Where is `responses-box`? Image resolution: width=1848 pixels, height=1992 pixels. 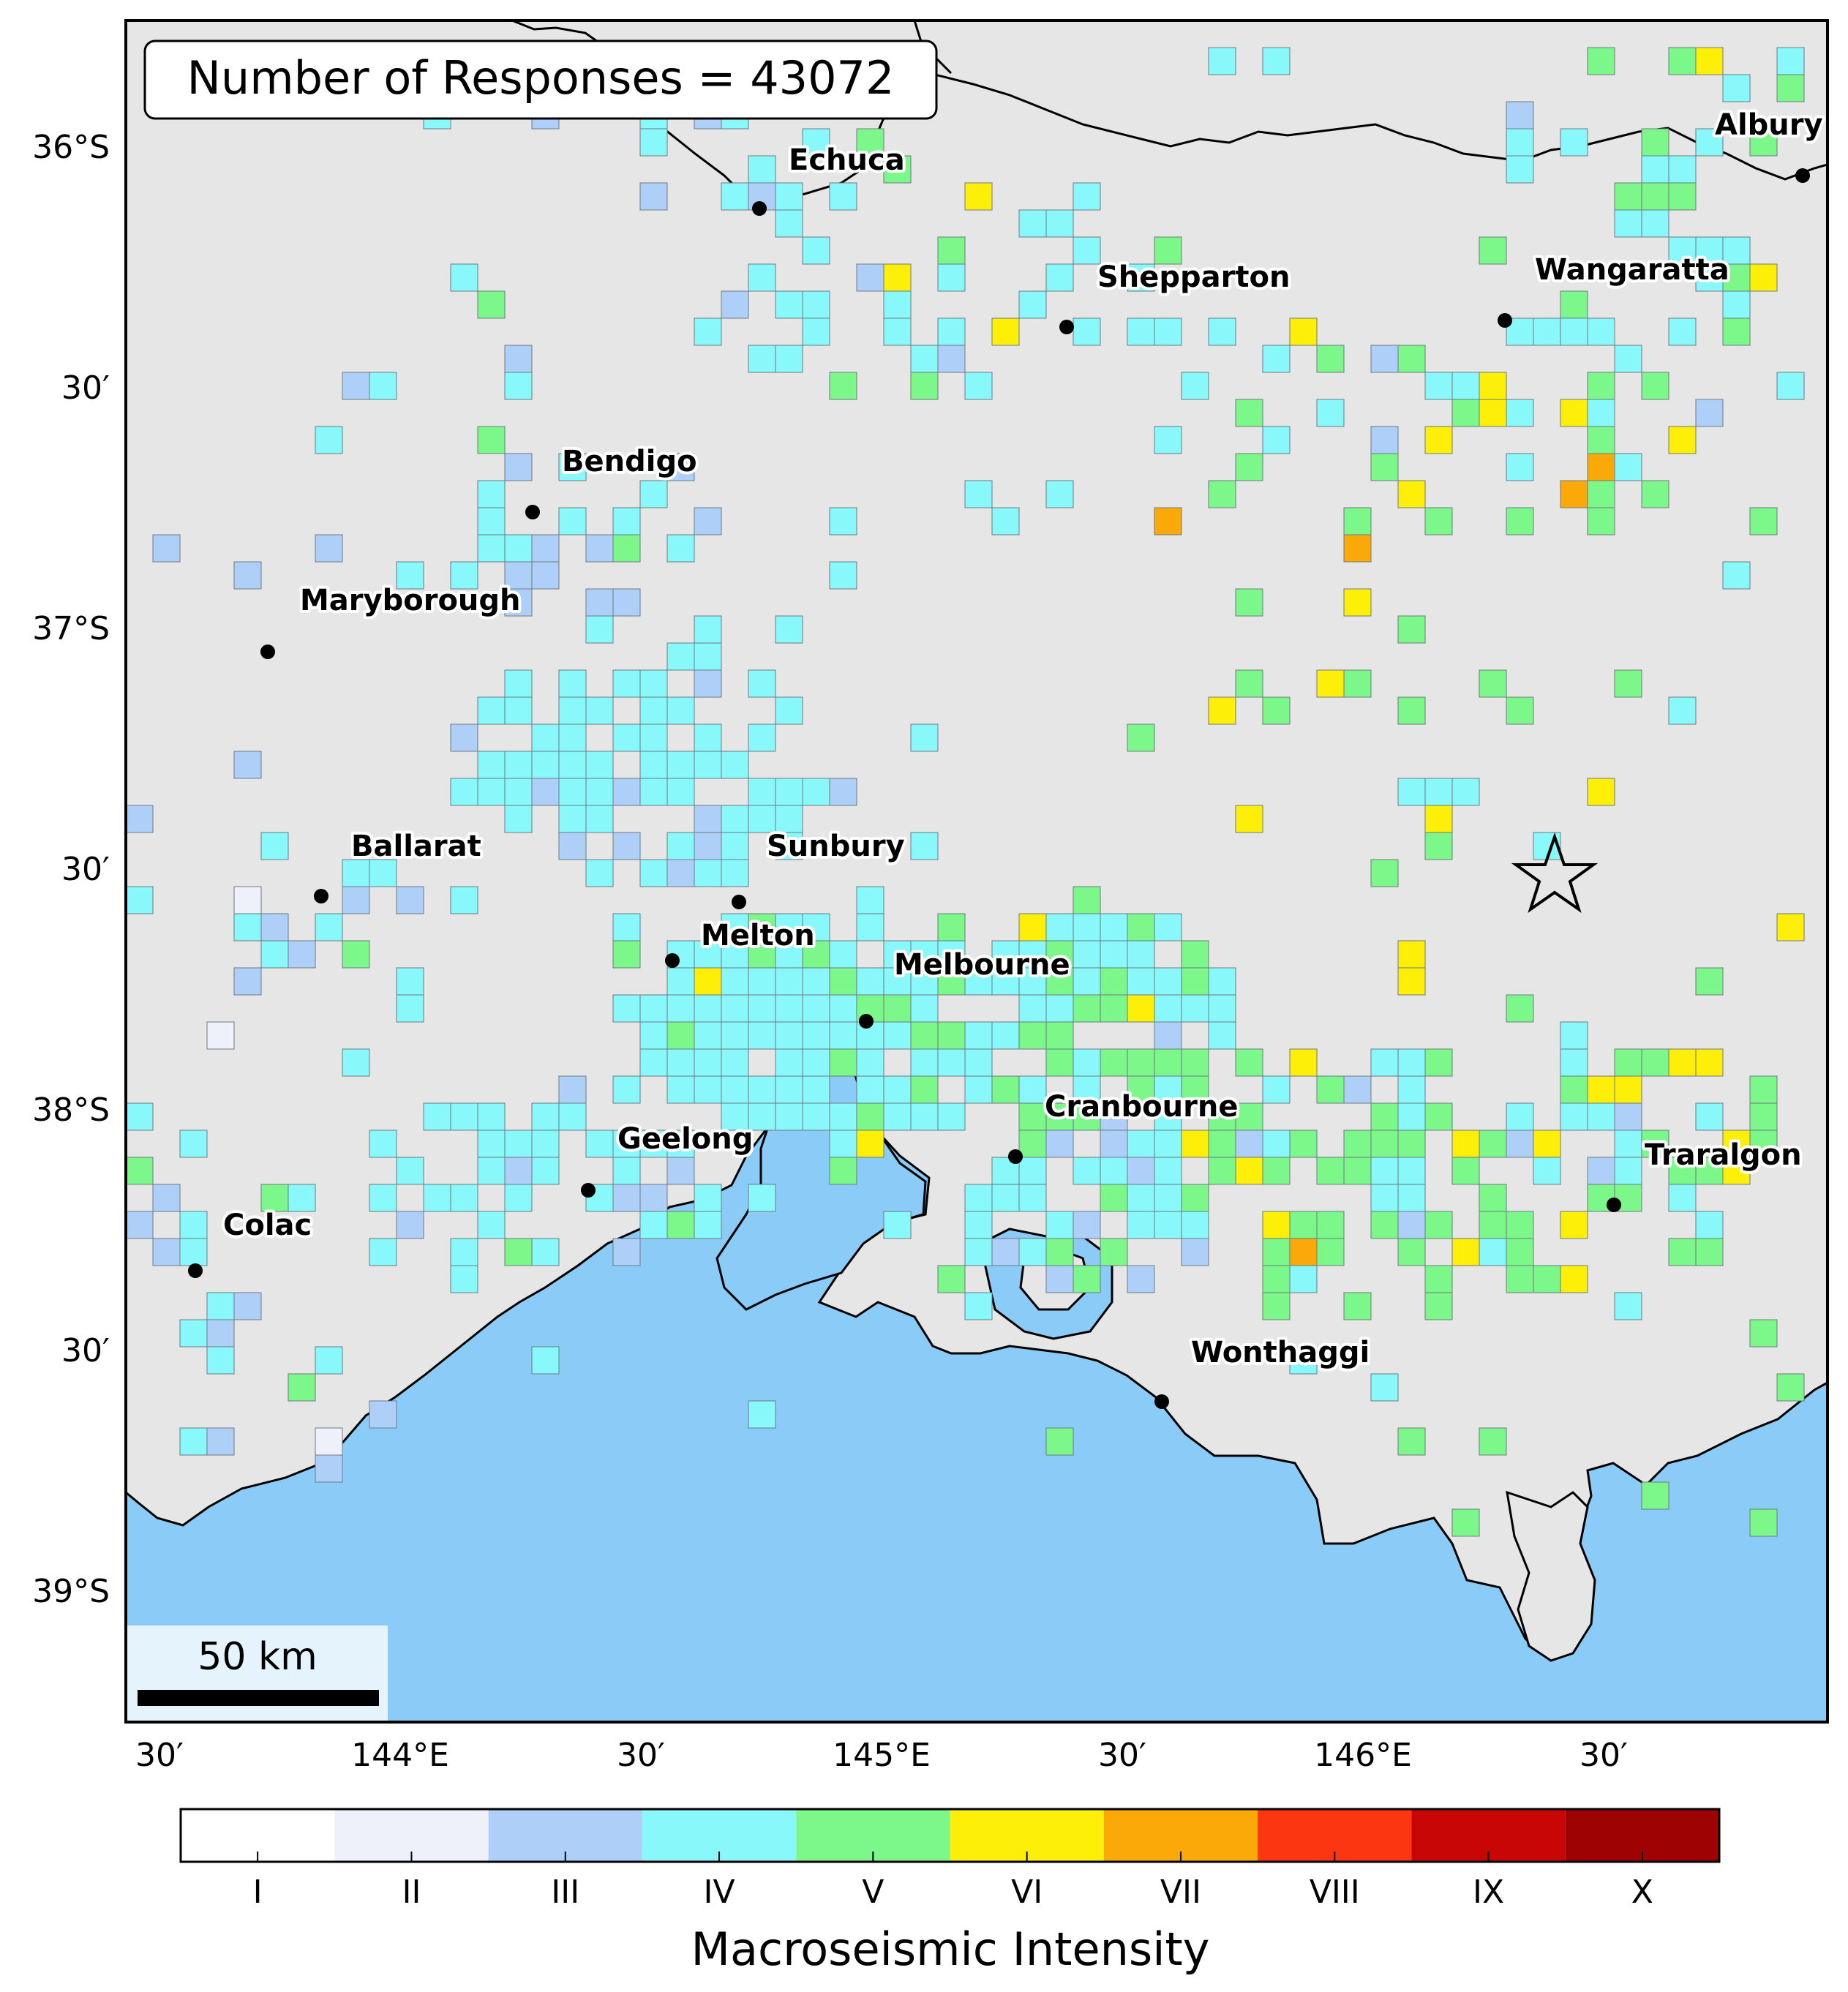 responses-box is located at coordinates (540, 80).